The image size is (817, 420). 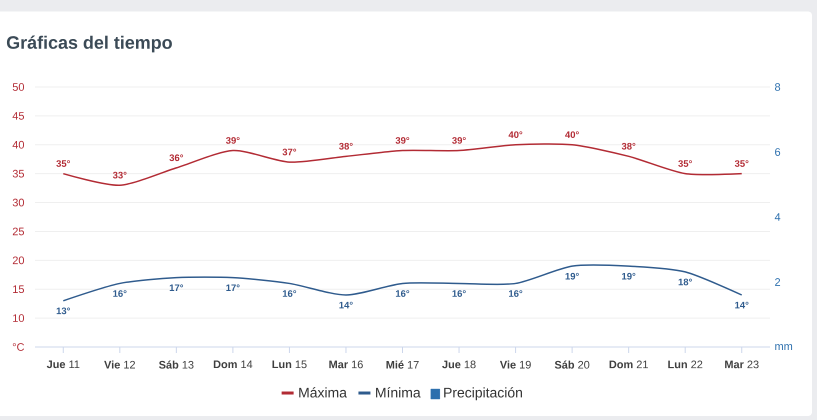 What do you see at coordinates (18, 174) in the screenshot?
I see `y-tick-label: 35` at bounding box center [18, 174].